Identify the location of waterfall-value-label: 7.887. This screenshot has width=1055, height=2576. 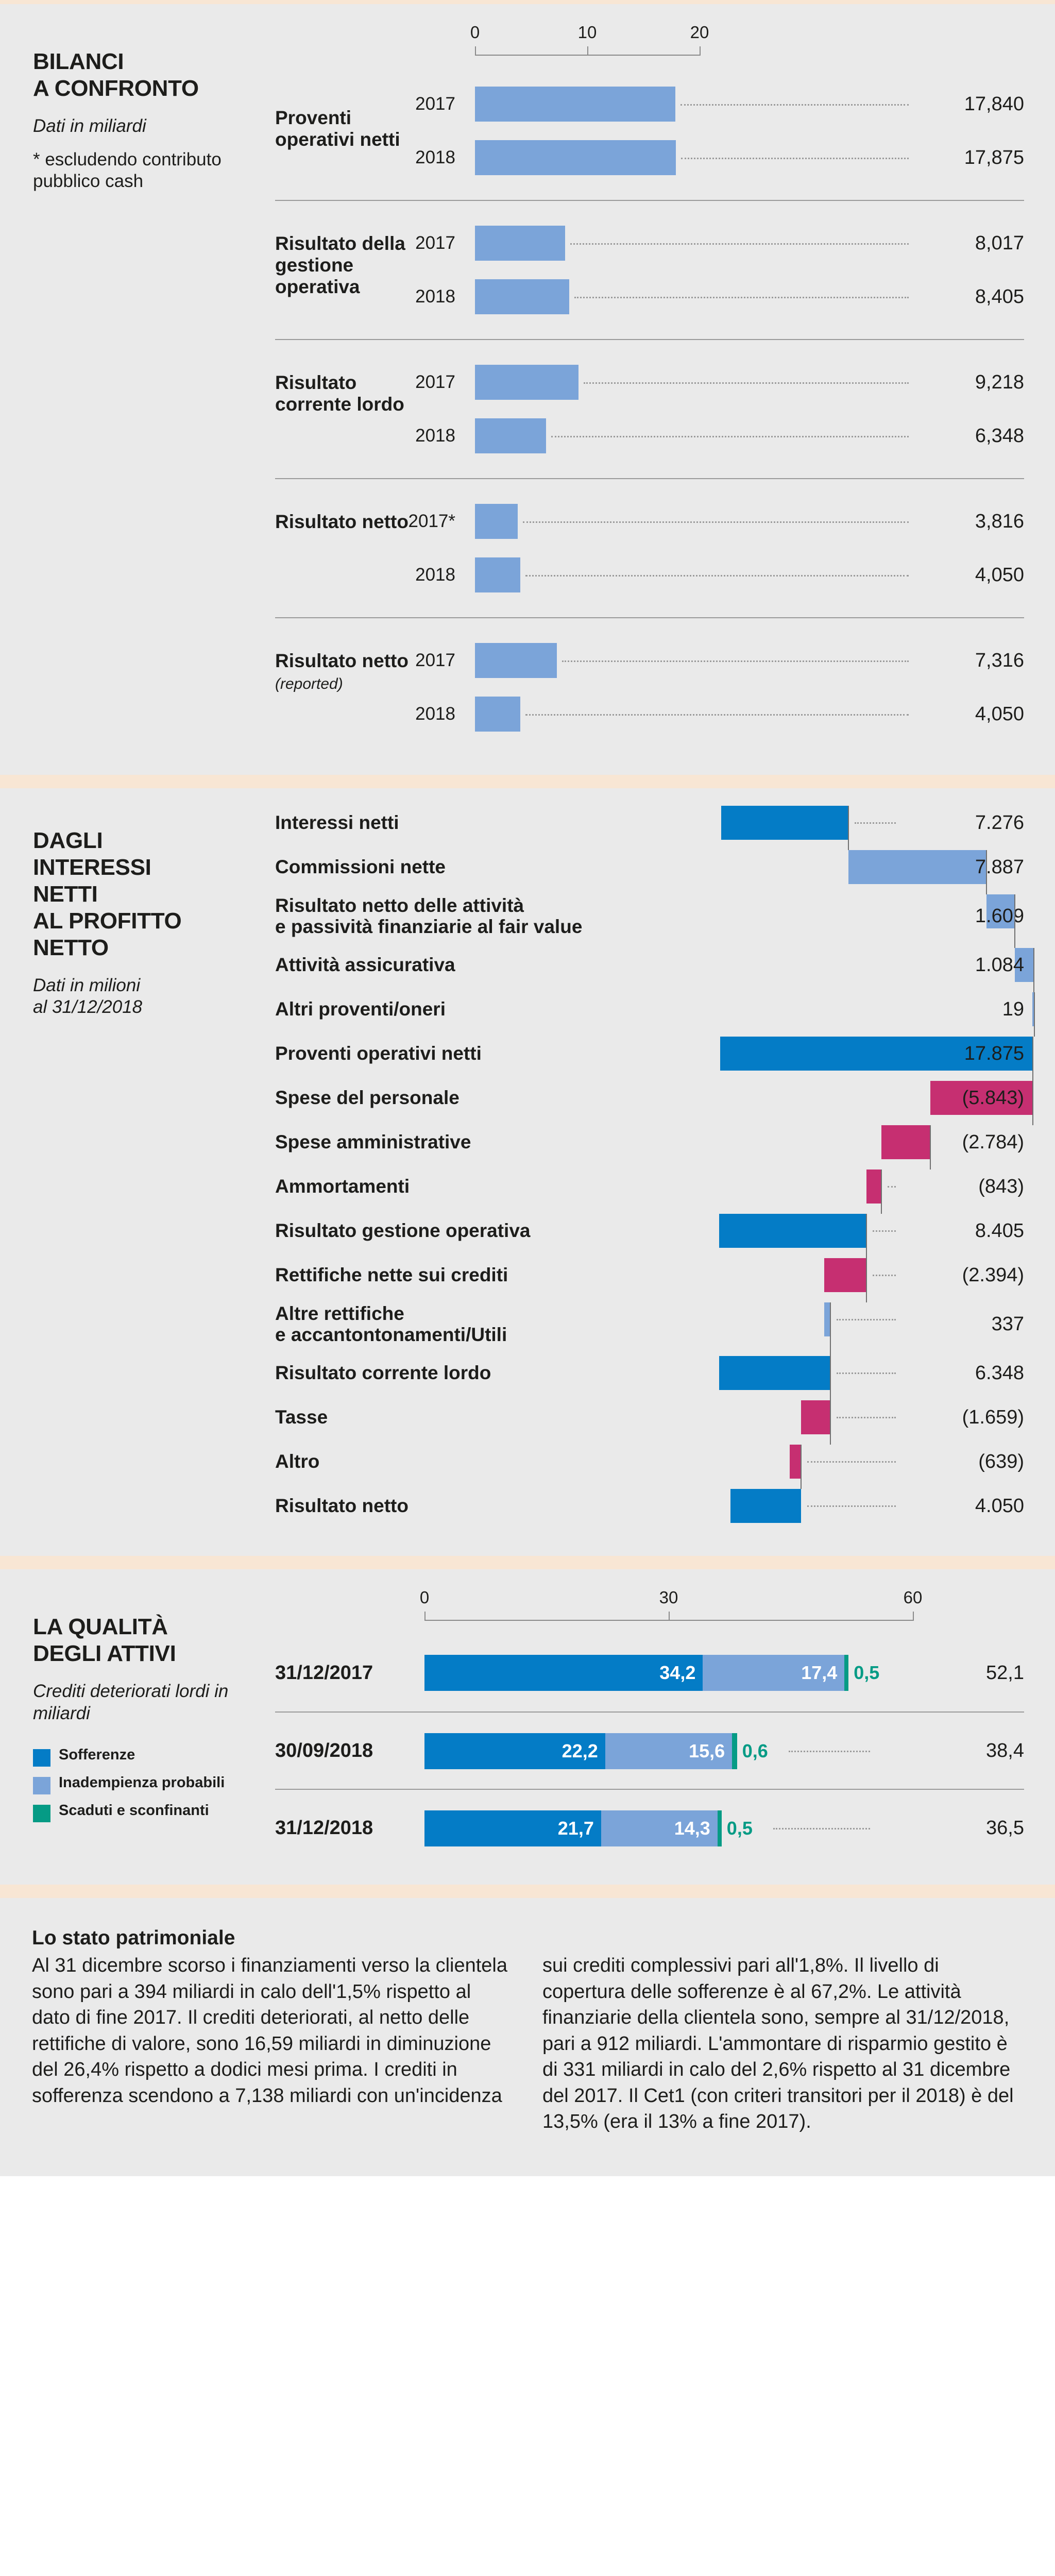
(1000, 867).